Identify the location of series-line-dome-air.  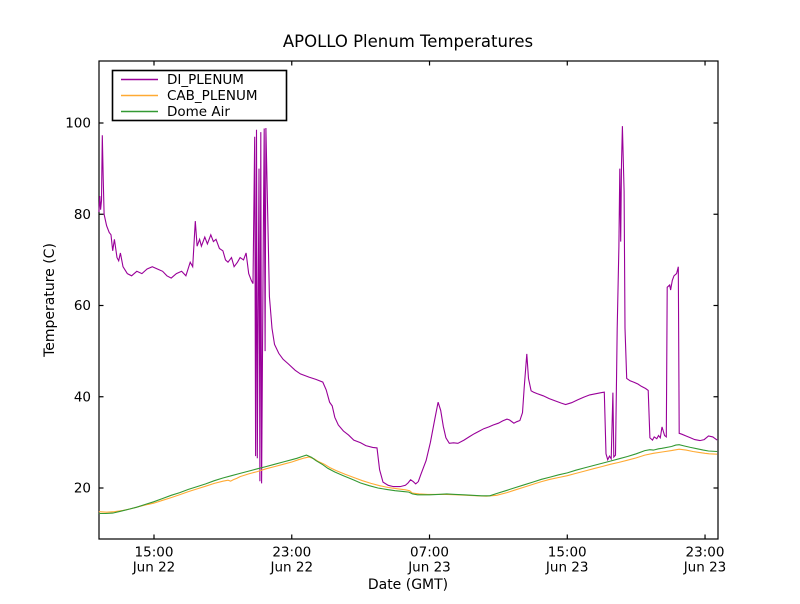
(408, 479).